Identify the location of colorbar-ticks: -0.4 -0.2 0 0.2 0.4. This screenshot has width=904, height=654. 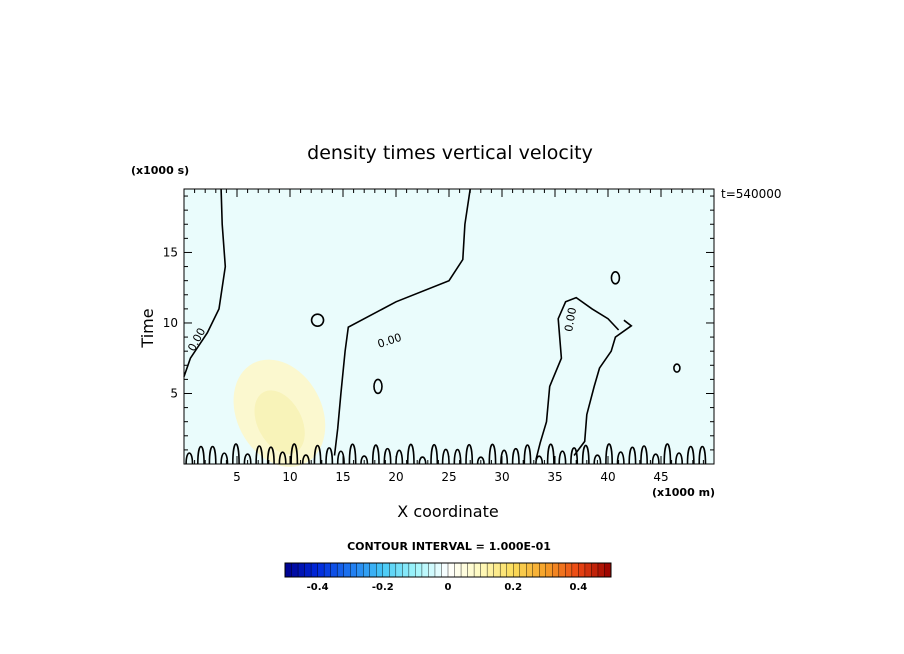
(447, 587).